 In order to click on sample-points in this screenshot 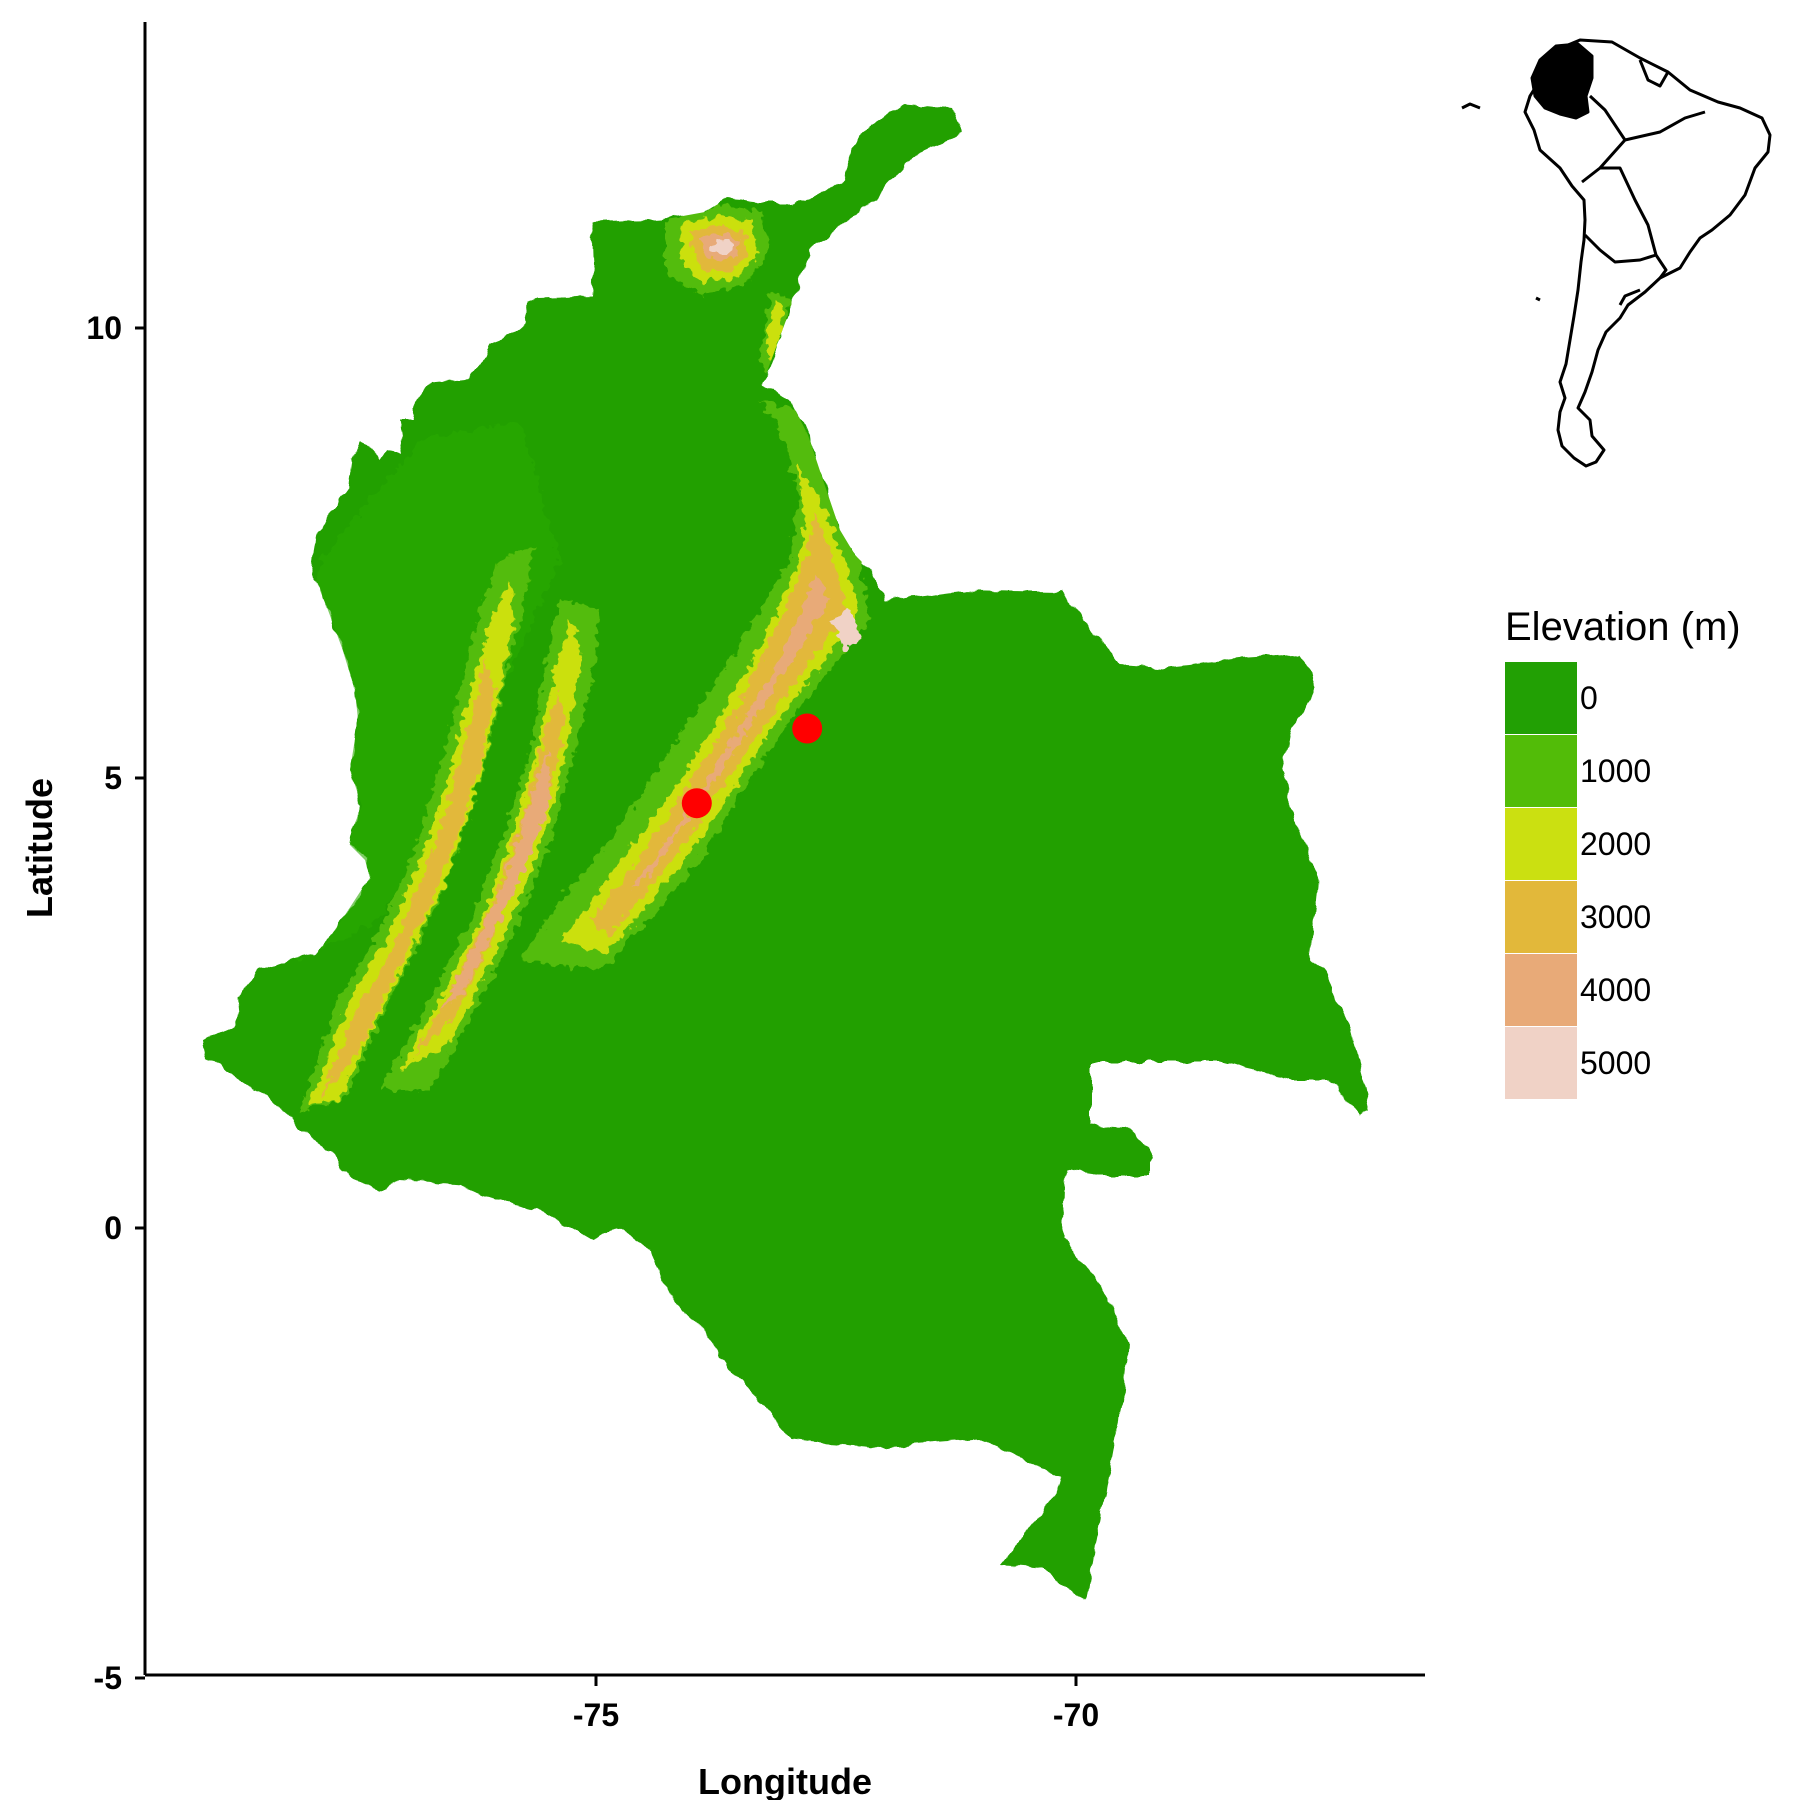, I will do `click(752, 766)`.